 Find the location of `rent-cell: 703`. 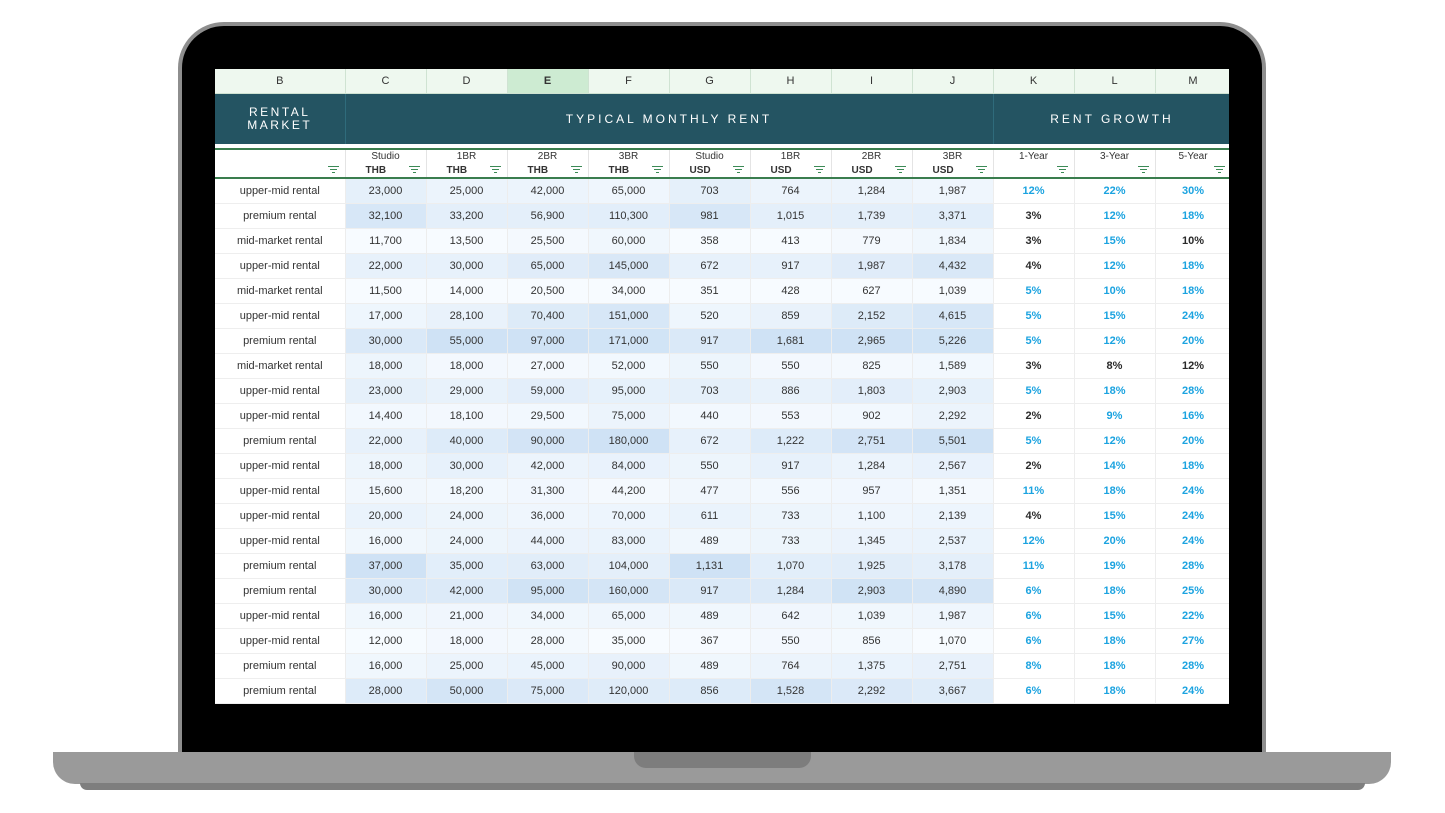

rent-cell: 703 is located at coordinates (710, 703).